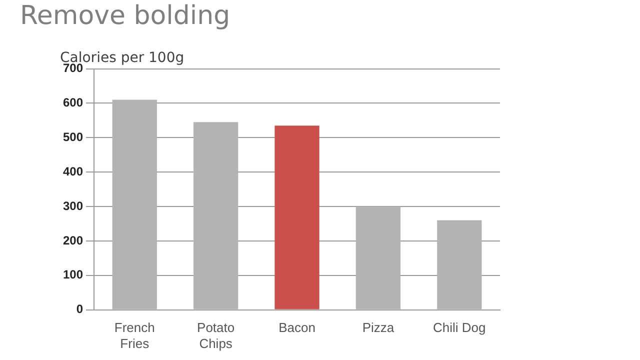 The width and height of the screenshot is (640, 360). Describe the element at coordinates (216, 335) in the screenshot. I see `x-tick-label: Potato Chips` at that location.